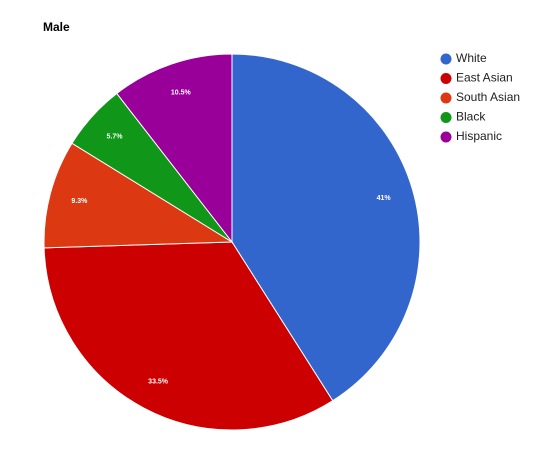  I want to click on chart-title: Male, so click(56, 27).